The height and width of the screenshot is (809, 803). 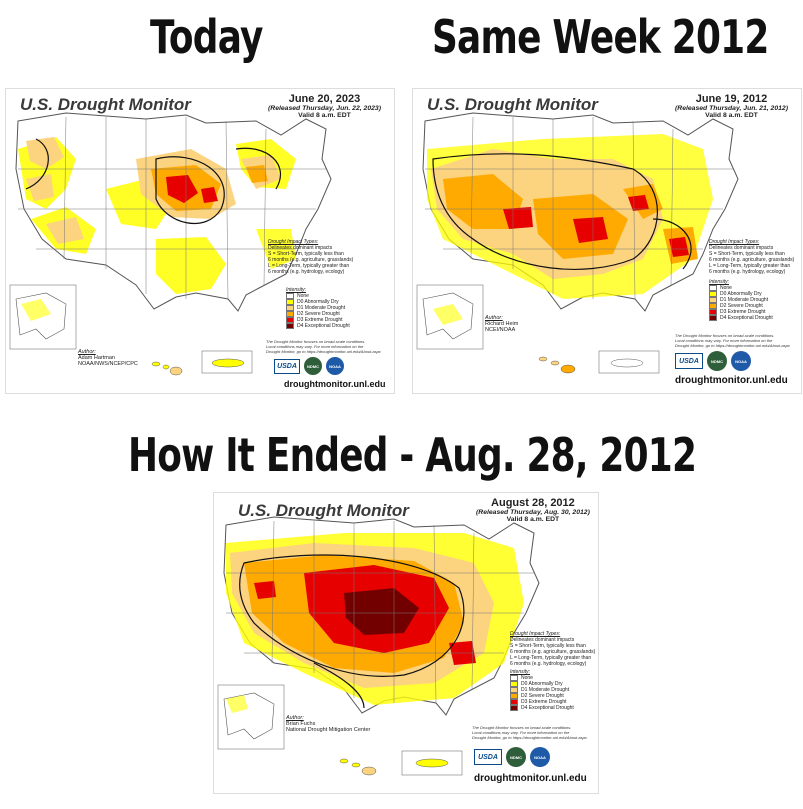 What do you see at coordinates (170, 244) in the screenshot?
I see `us-map-today` at bounding box center [170, 244].